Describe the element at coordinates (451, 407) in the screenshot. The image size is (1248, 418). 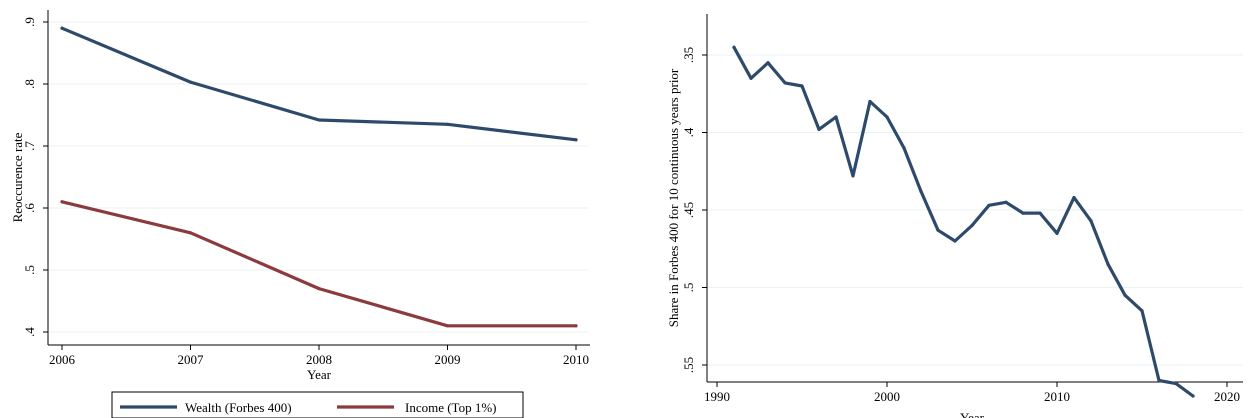
I see `legend-label-1: Income (Top 1%)` at that location.